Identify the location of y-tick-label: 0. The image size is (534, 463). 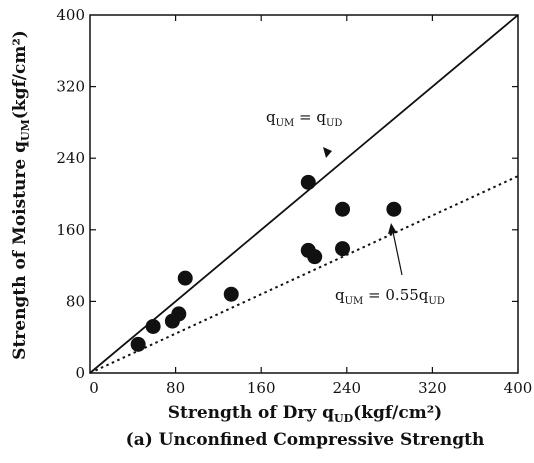
(80, 373).